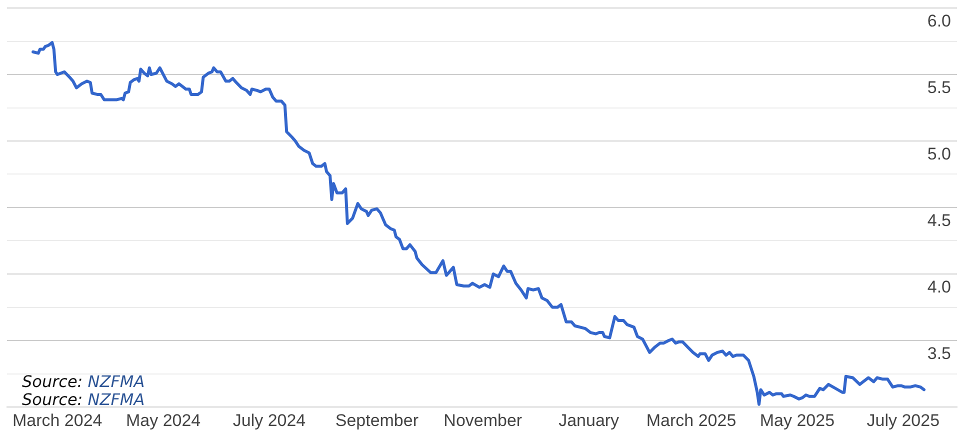  What do you see at coordinates (939, 21) in the screenshot?
I see `y-tick-label: 6.0` at bounding box center [939, 21].